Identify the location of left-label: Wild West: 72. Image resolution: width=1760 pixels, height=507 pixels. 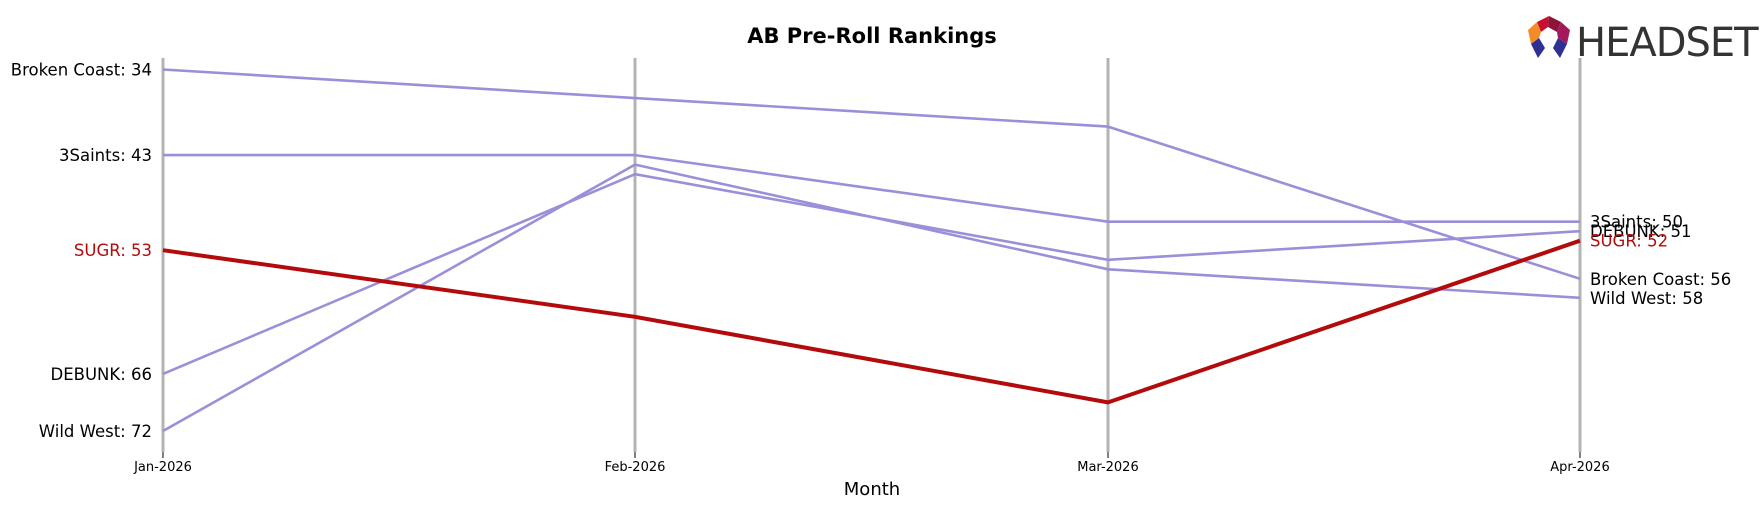
(95, 431).